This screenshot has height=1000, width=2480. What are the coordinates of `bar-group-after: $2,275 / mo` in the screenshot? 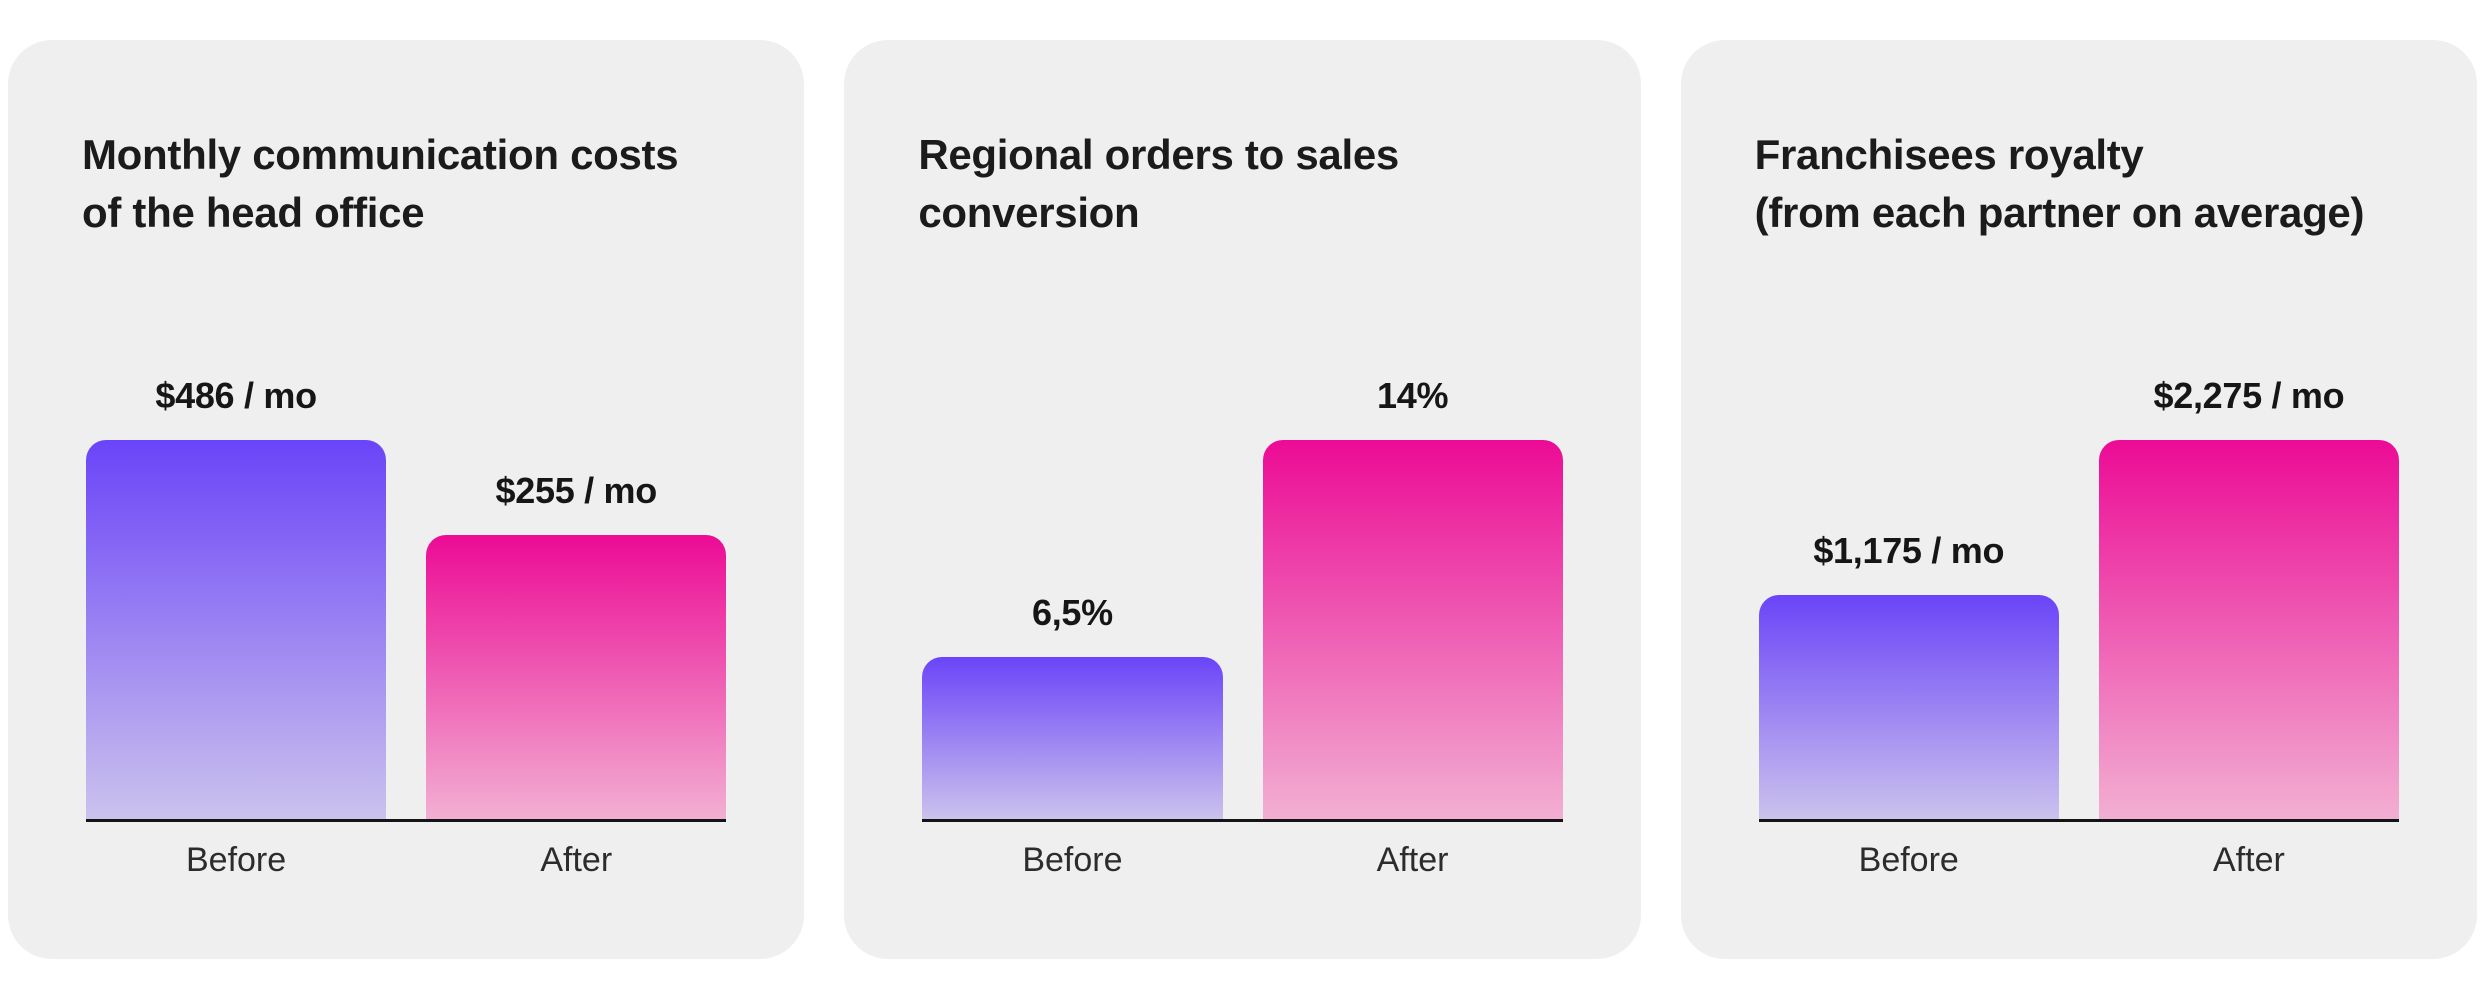 It's located at (2248, 597).